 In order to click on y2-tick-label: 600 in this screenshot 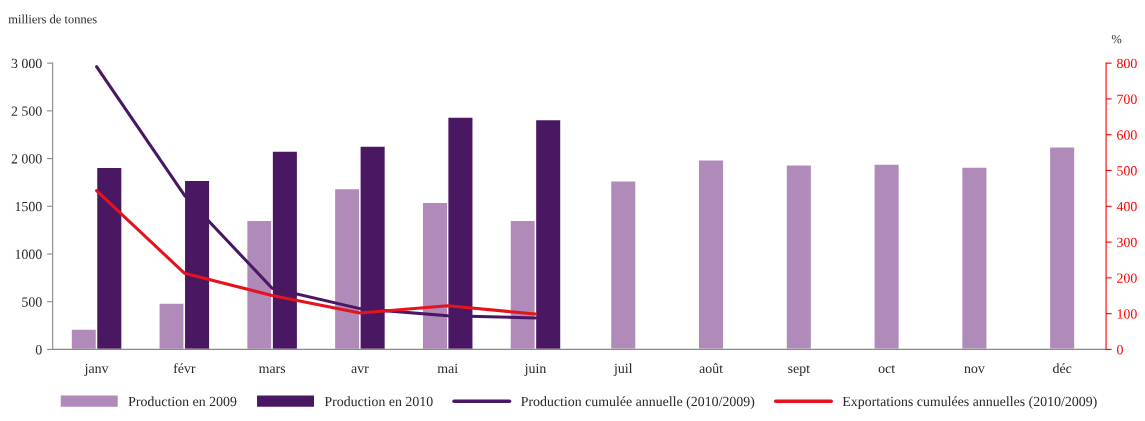, I will do `click(1127, 135)`.